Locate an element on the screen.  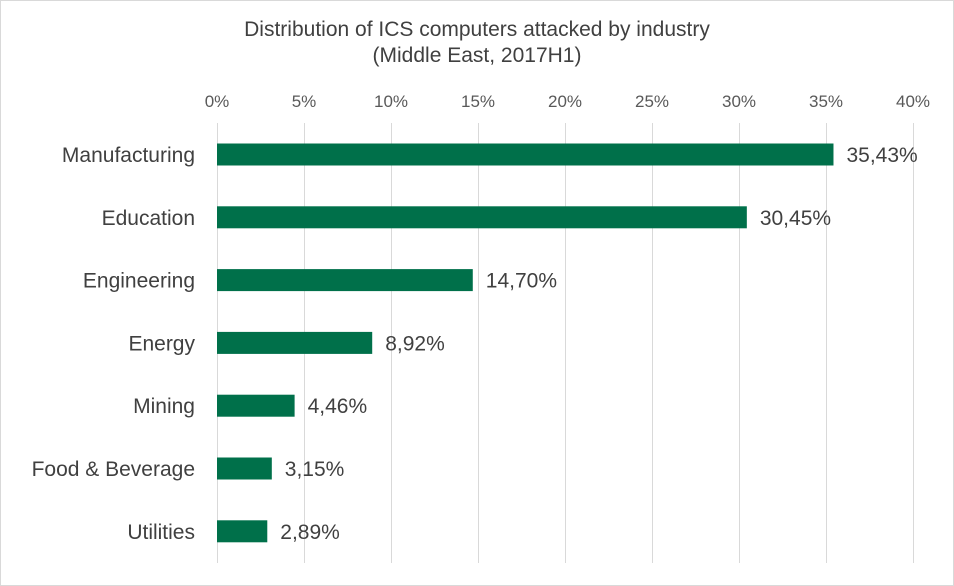
category-label: Utilities is located at coordinates (161, 532).